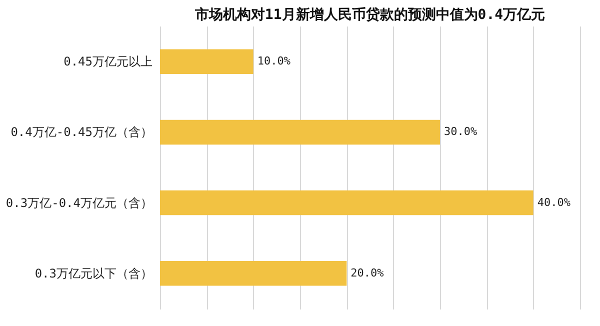 The height and width of the screenshot is (326, 600). Describe the element at coordinates (79, 203) in the screenshot. I see `y-tick-label: 0.3万亿-0.4万亿元（含）` at that location.